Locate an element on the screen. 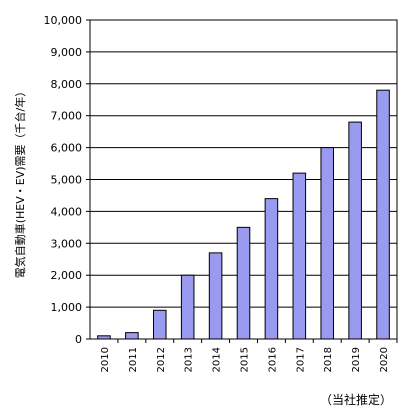 Image resolution: width=414 pixels, height=420 pixels. y-axis-label-container: 電気自動車(HEV・EV)需要（千台/年） is located at coordinates (20, 210).